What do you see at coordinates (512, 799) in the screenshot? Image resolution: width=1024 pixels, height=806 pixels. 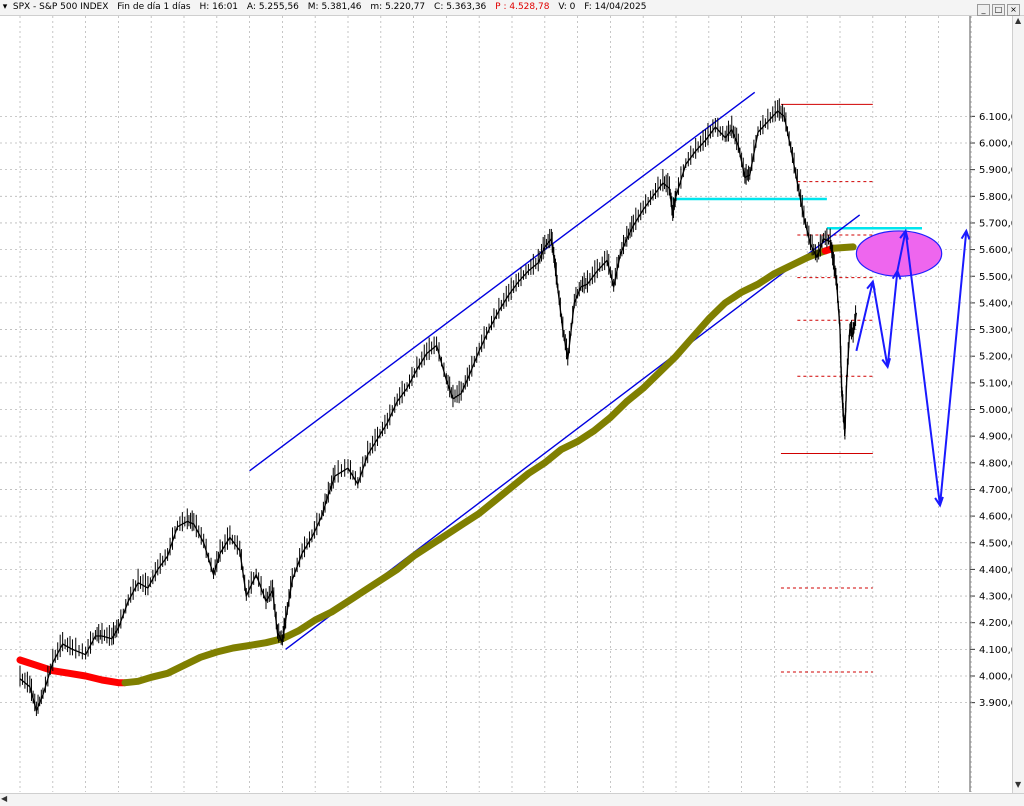 I see `horizontal-scrollbar: ◀` at bounding box center [512, 799].